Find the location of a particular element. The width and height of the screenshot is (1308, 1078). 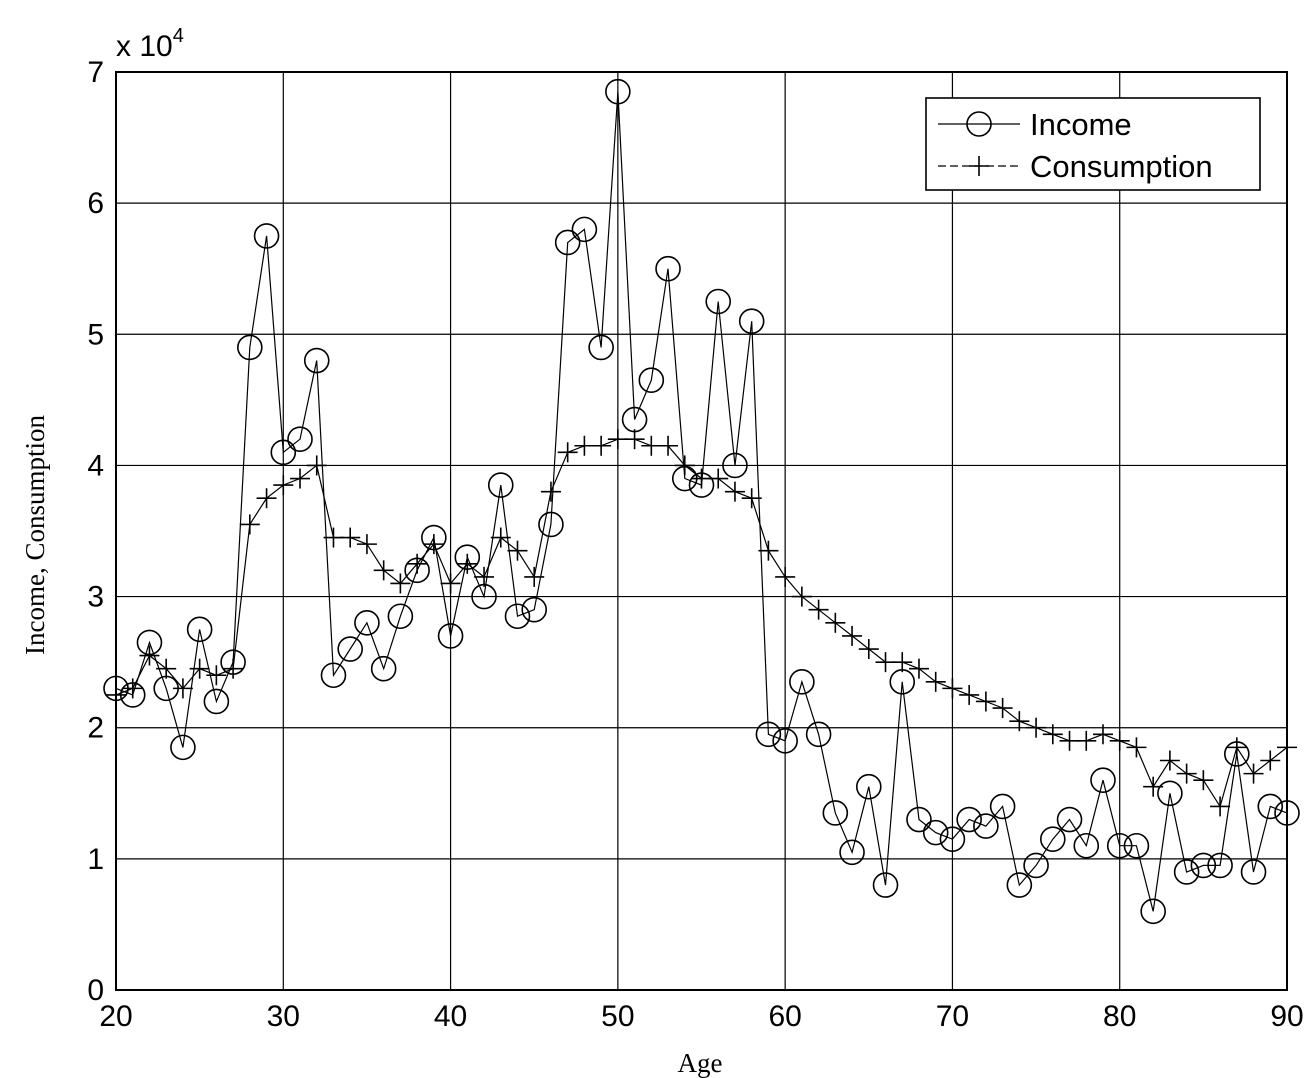

y-tick-label: 1 is located at coordinates (95, 859).